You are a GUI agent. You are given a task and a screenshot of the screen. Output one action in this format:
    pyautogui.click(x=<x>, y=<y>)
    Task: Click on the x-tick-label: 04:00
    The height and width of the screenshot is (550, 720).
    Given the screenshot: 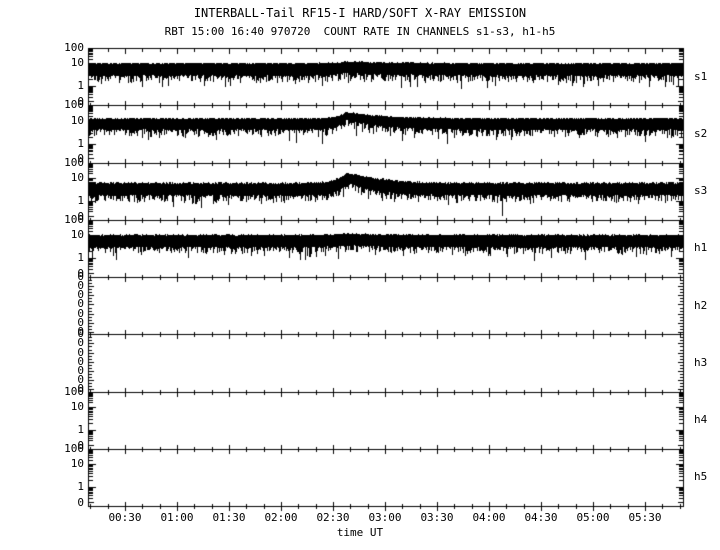 What is the action you would take?
    pyautogui.click(x=489, y=517)
    